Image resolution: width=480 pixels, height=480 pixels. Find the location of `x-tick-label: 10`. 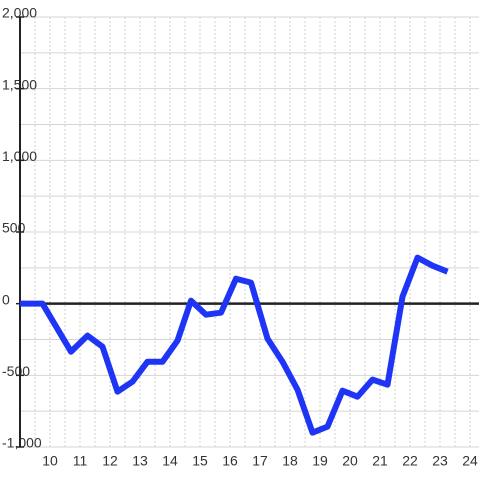

x-tick-label: 10 is located at coordinates (50, 461).